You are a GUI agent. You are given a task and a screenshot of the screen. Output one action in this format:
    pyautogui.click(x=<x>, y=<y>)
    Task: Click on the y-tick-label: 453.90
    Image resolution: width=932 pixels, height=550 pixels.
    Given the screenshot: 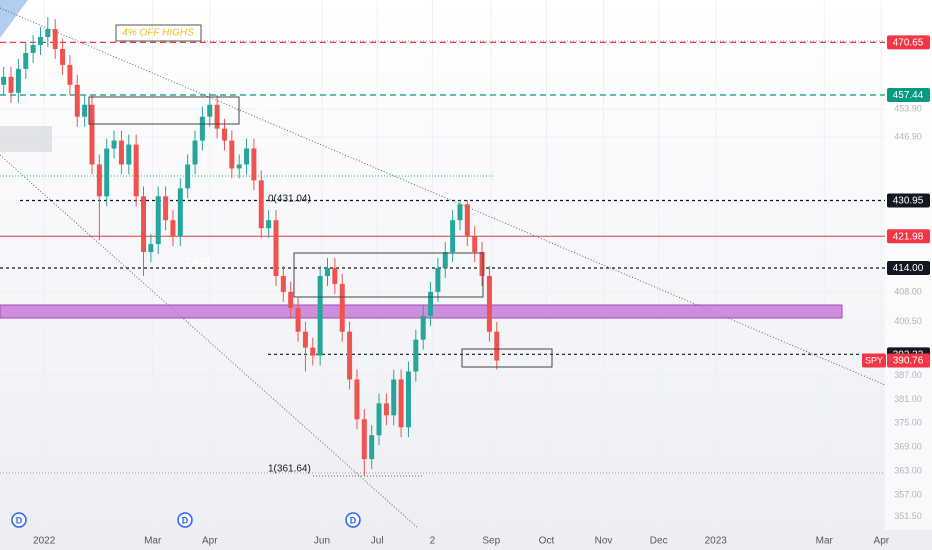 What is the action you would take?
    pyautogui.click(x=908, y=108)
    